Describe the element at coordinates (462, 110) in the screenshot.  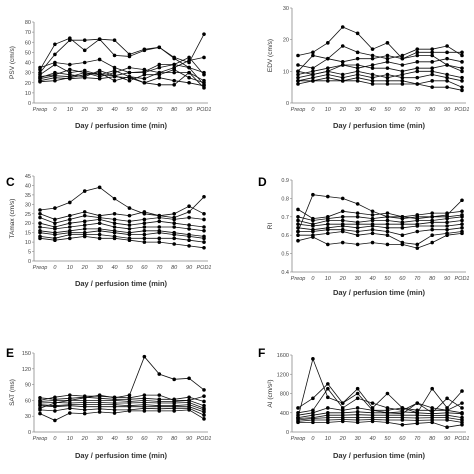
I see `x-tick-label: POD1` at that location.